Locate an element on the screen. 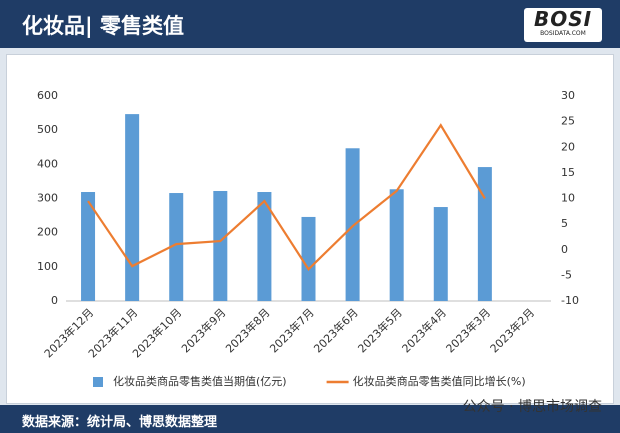  logo-text: BOSI is located at coordinates (563, 19).